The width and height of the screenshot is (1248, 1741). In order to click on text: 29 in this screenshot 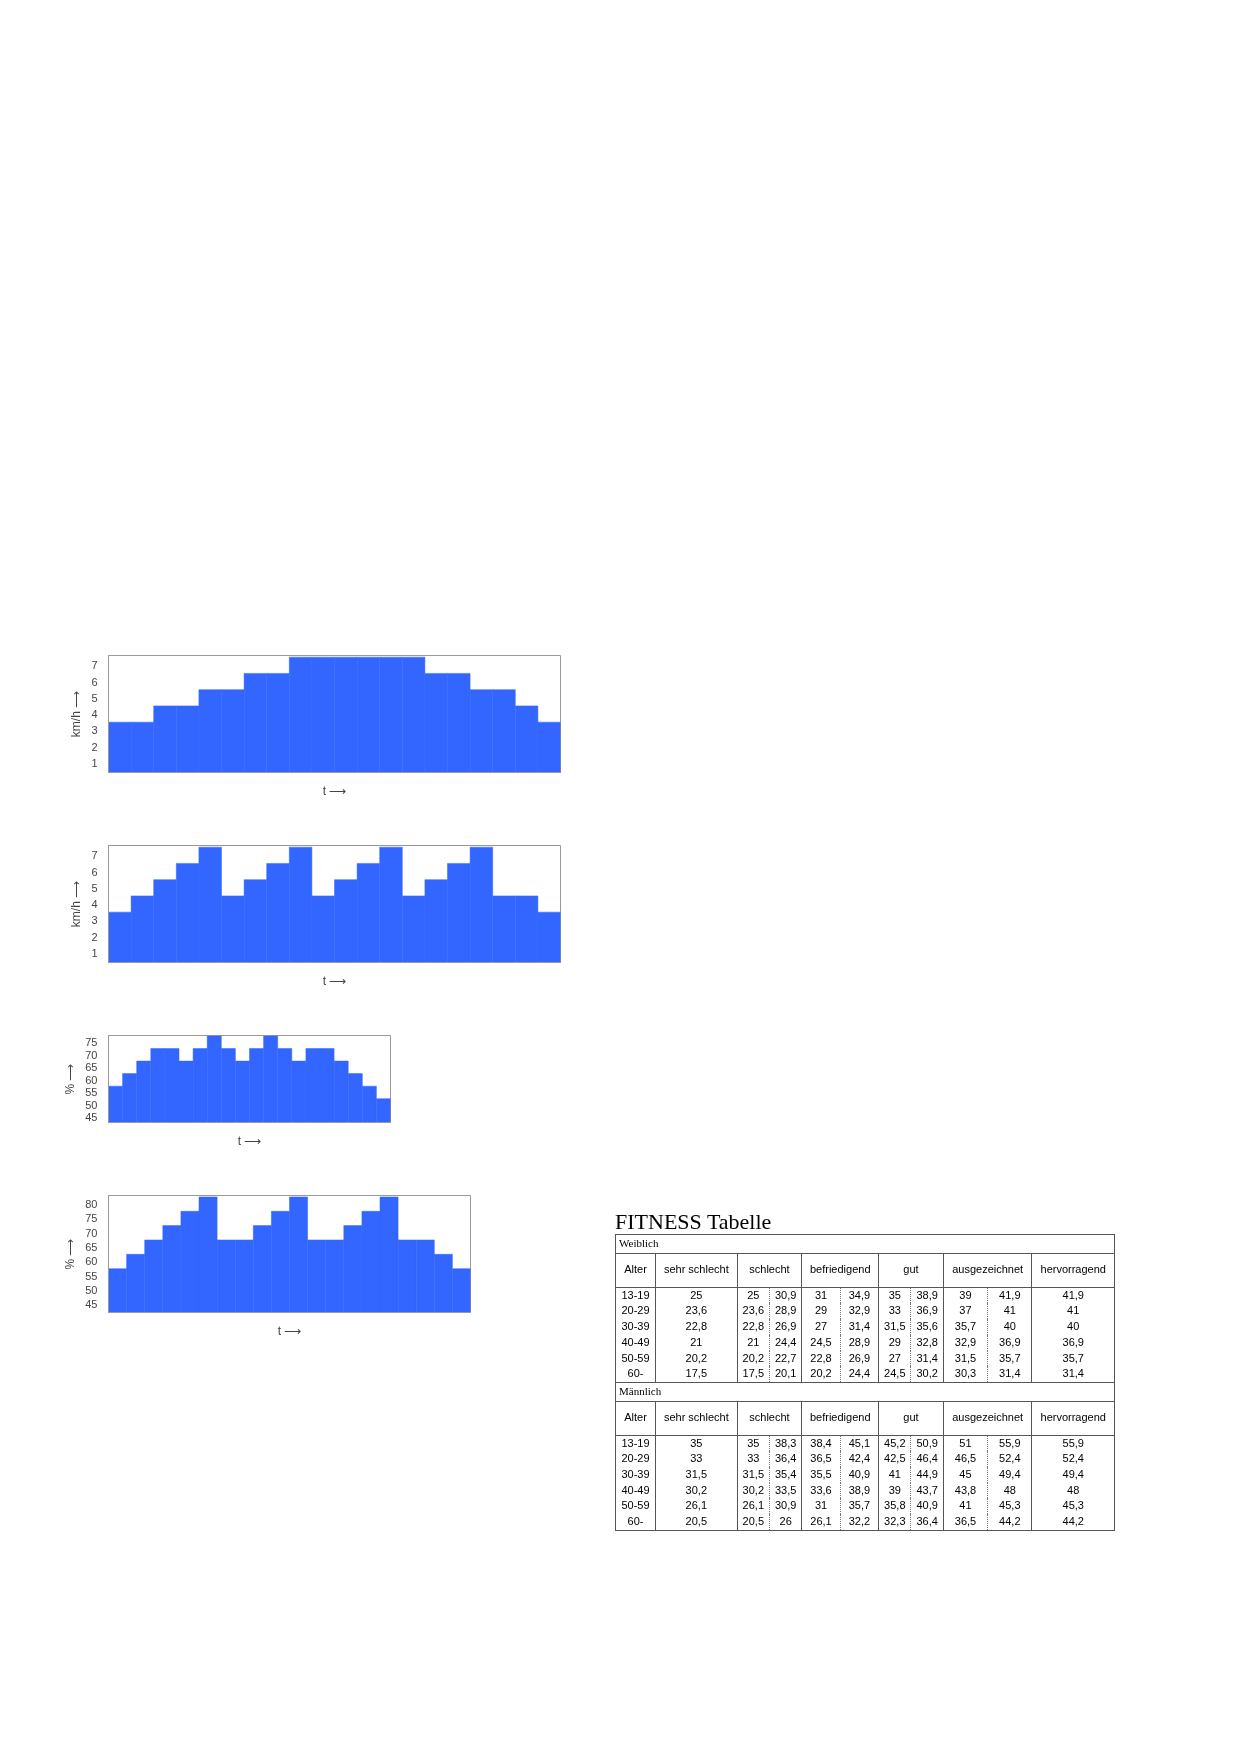, I will do `click(894, 1342)`.